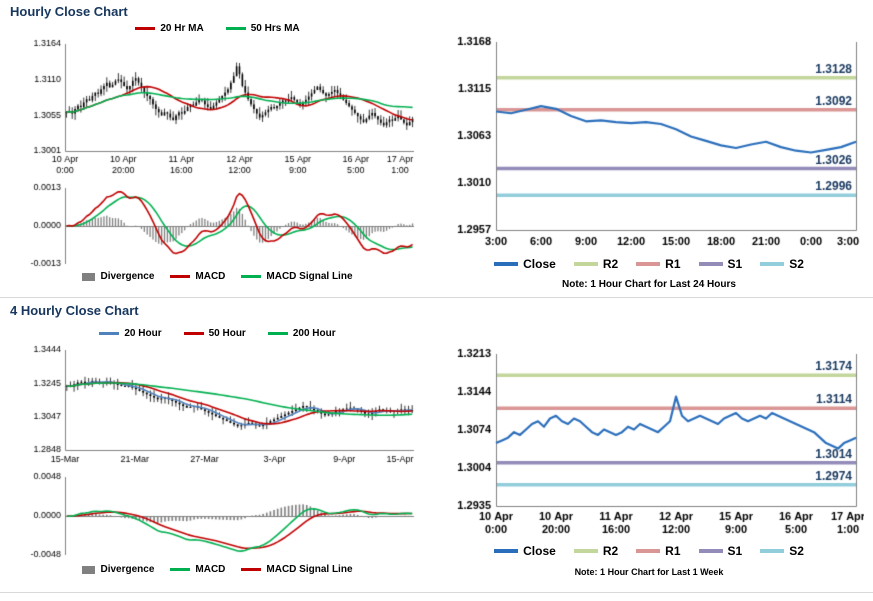  I want to click on 20-hour-swatch-icon, so click(109, 333).